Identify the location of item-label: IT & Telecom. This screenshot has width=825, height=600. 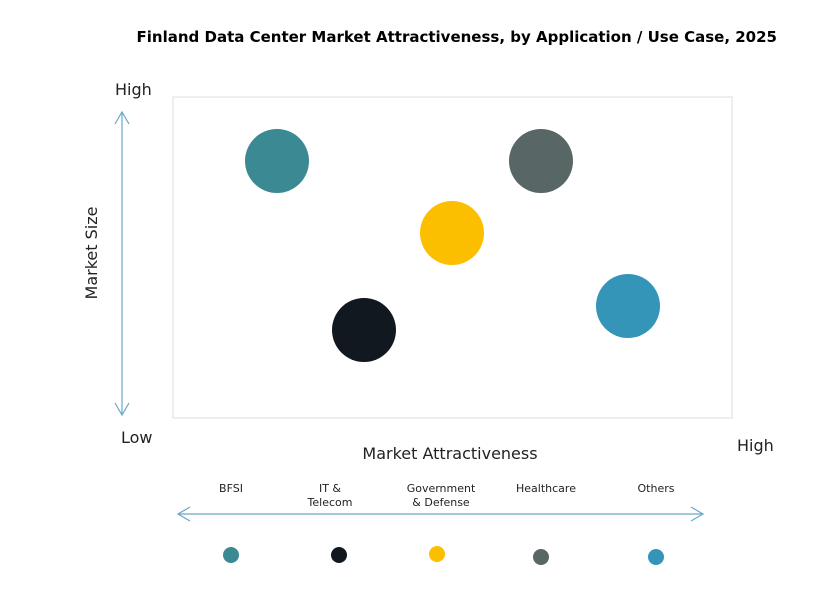
(330, 495).